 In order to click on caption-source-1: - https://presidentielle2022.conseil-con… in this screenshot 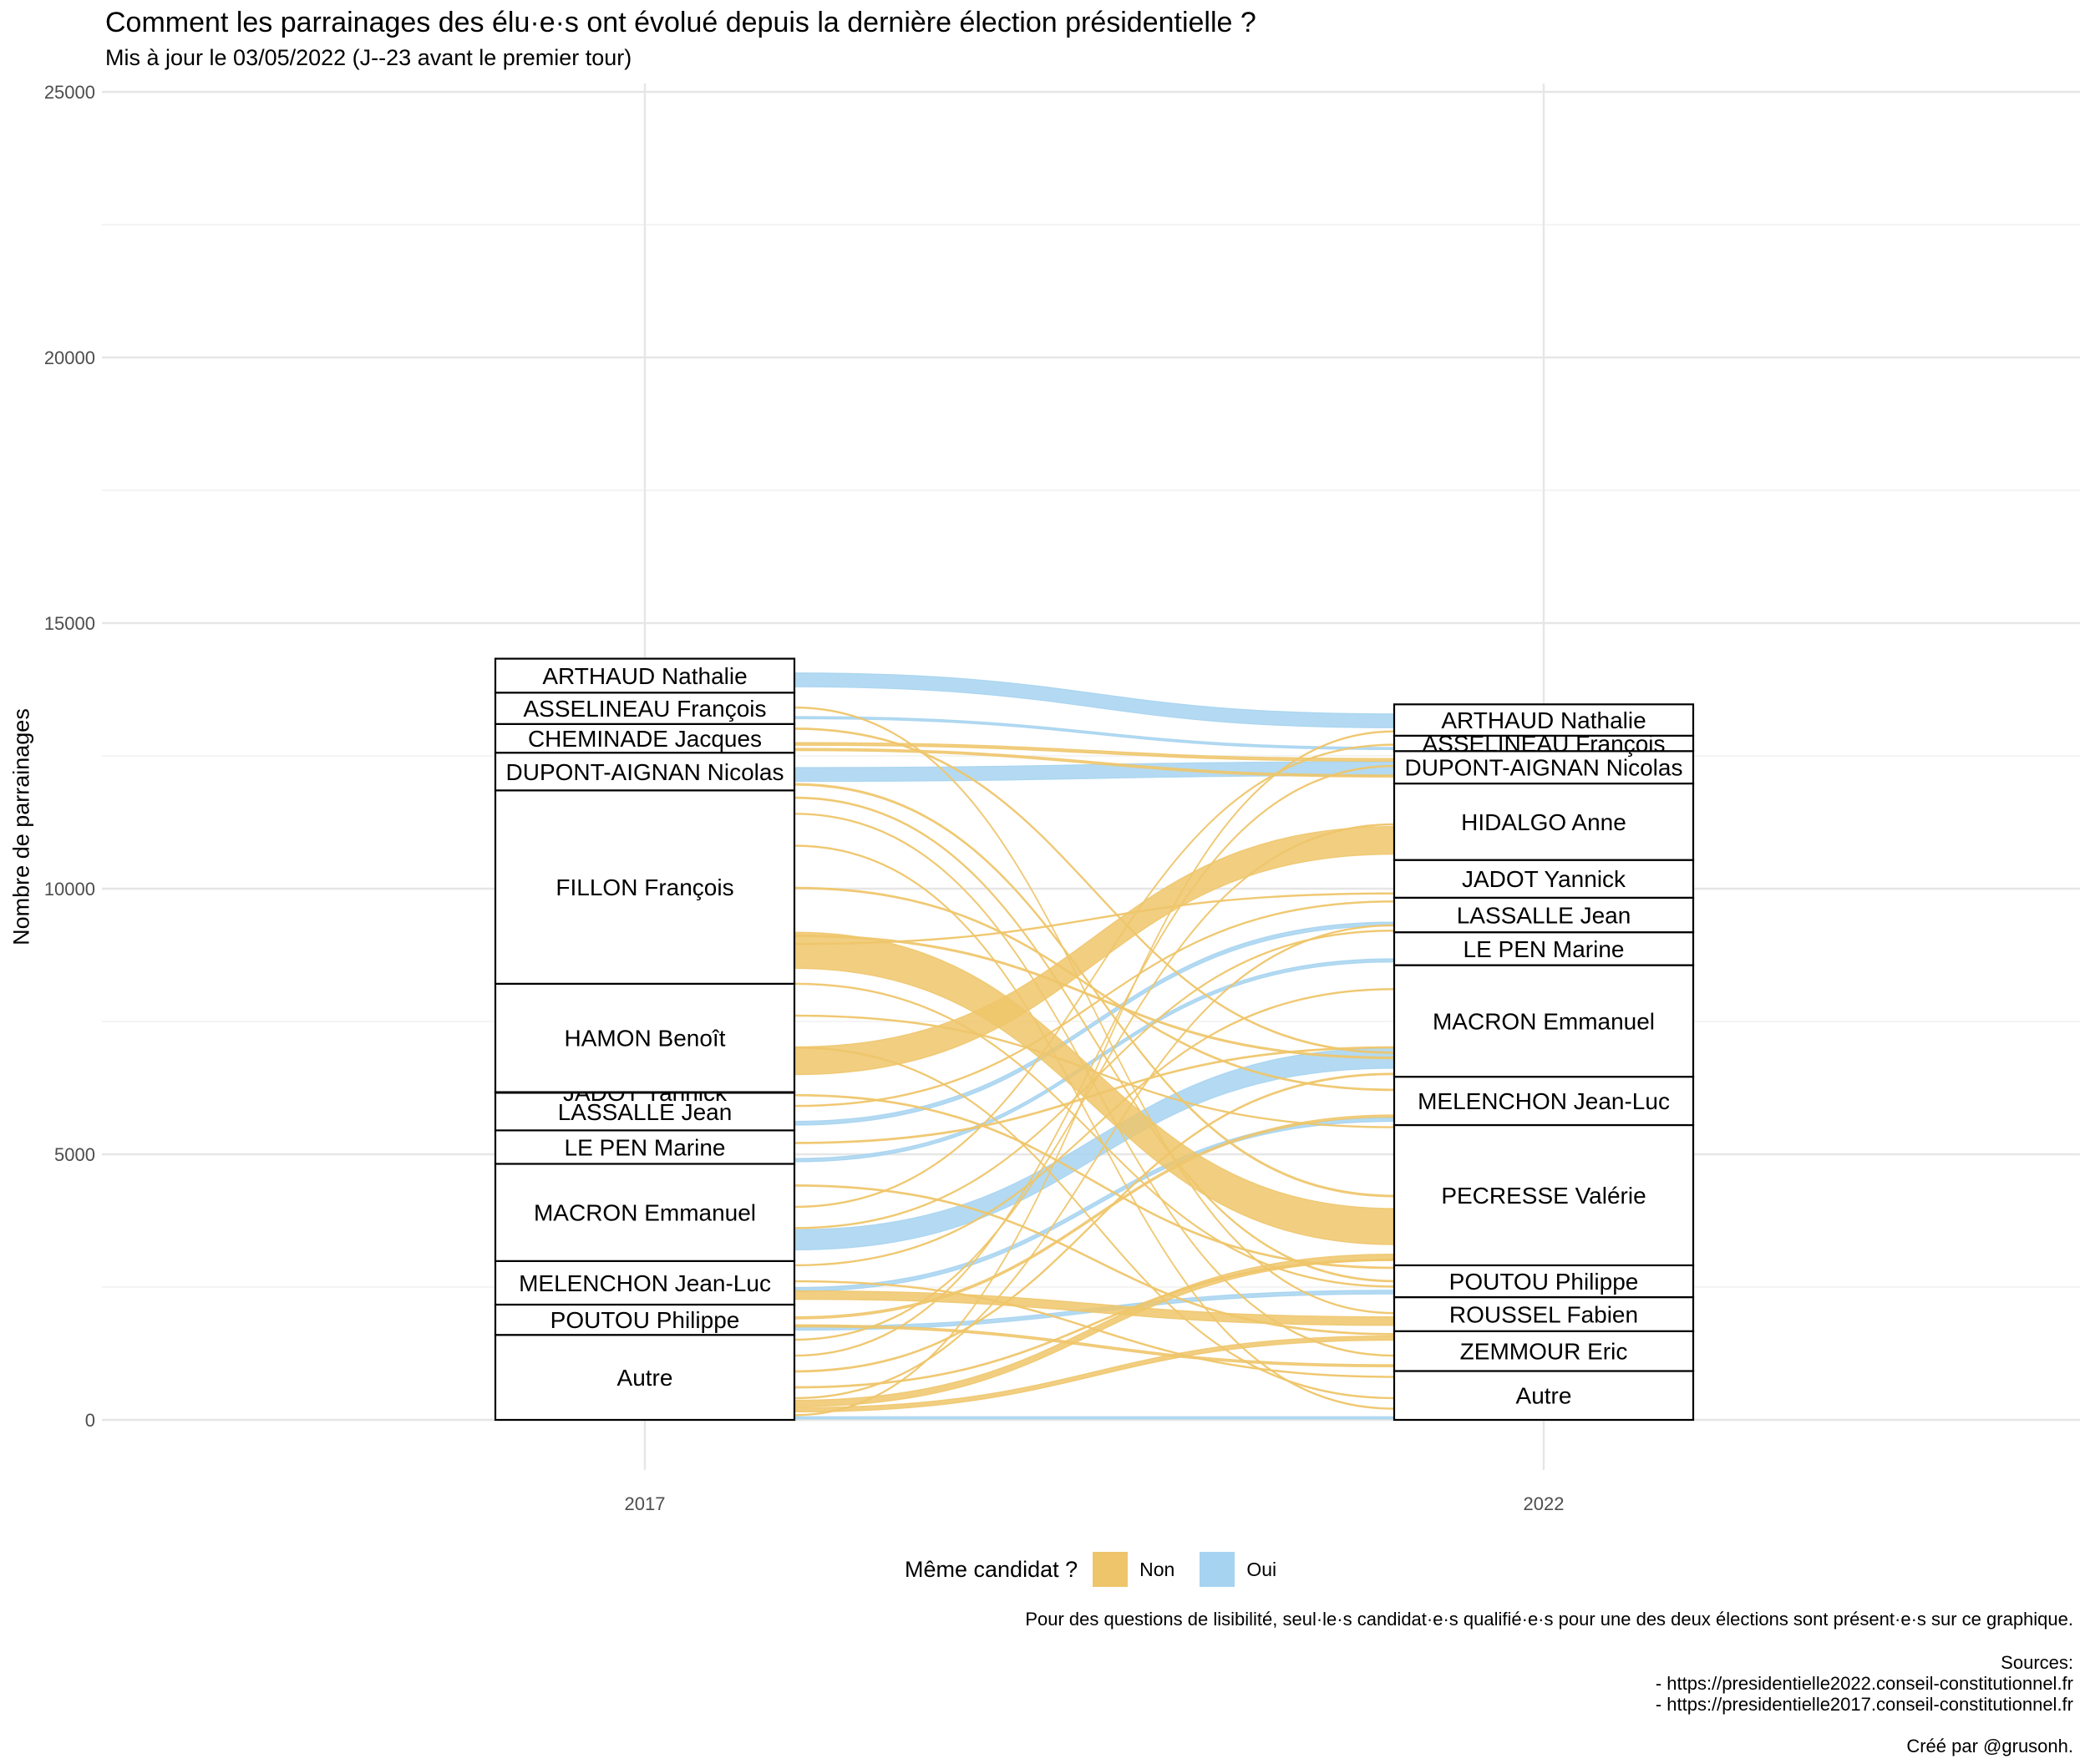, I will do `click(1864, 1683)`.